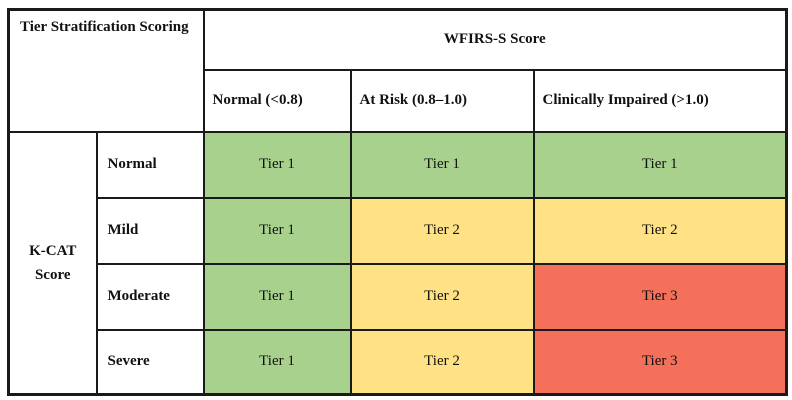 Image resolution: width=792 pixels, height=400 pixels. I want to click on wfirs-group-header-label: WFIRS-S Score, so click(494, 39).